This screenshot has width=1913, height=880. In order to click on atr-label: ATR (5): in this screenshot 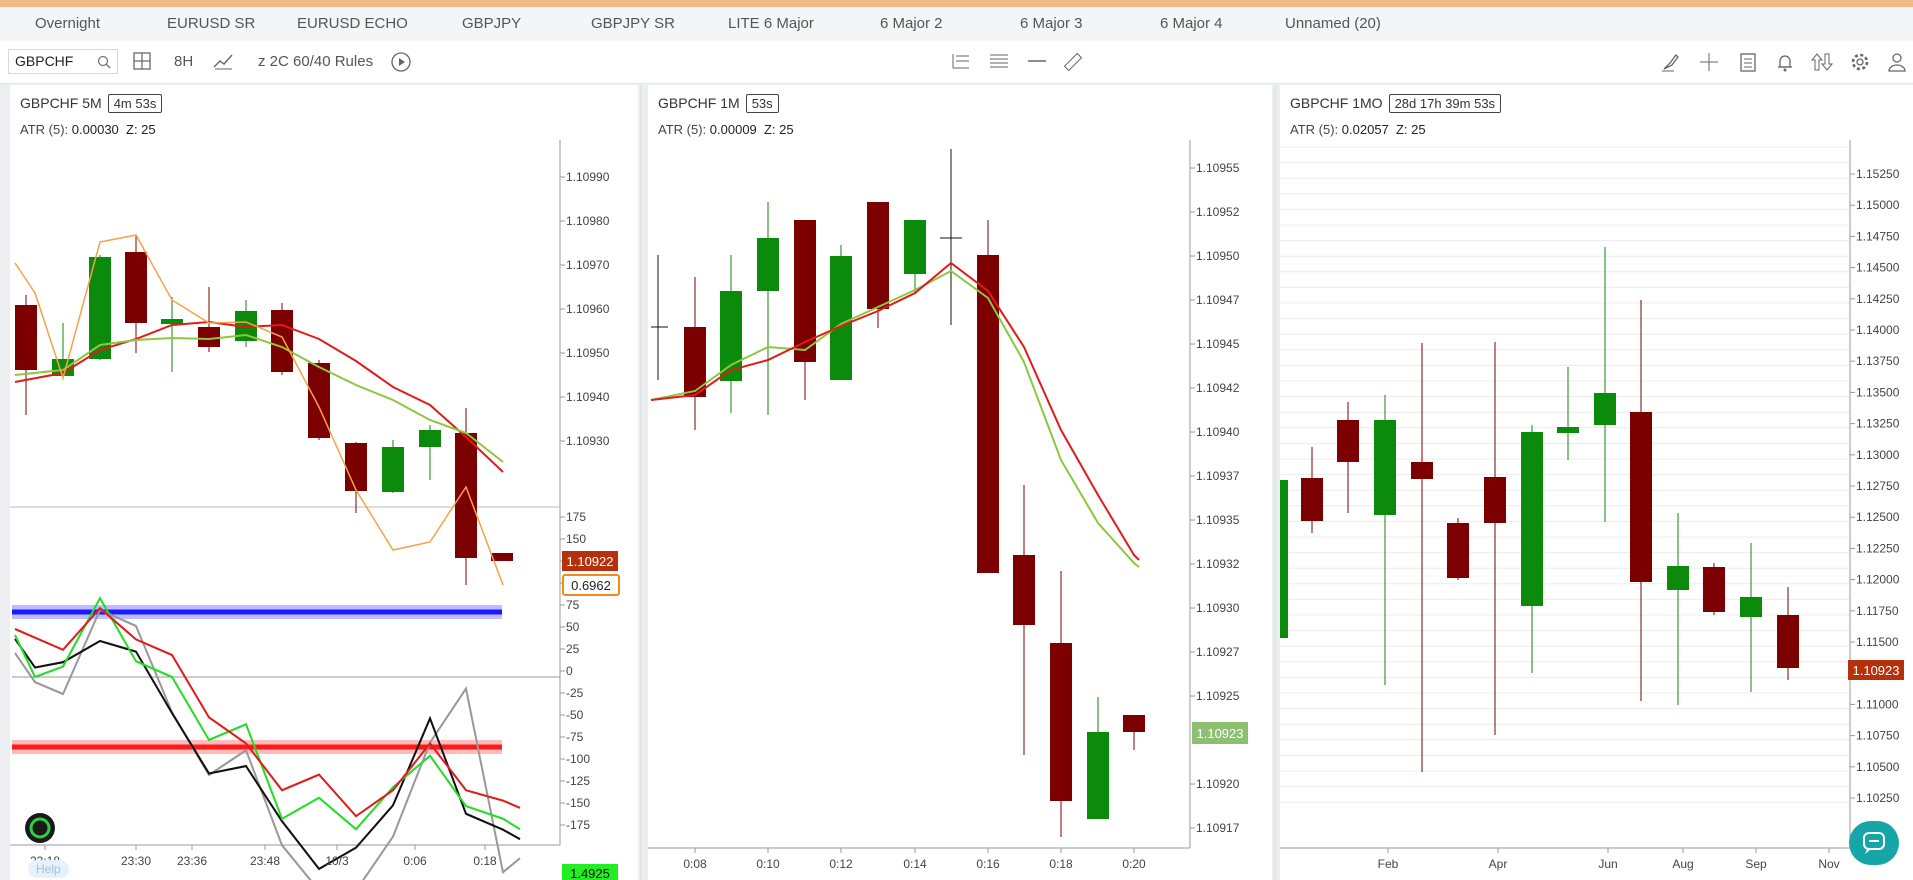, I will do `click(1314, 129)`.